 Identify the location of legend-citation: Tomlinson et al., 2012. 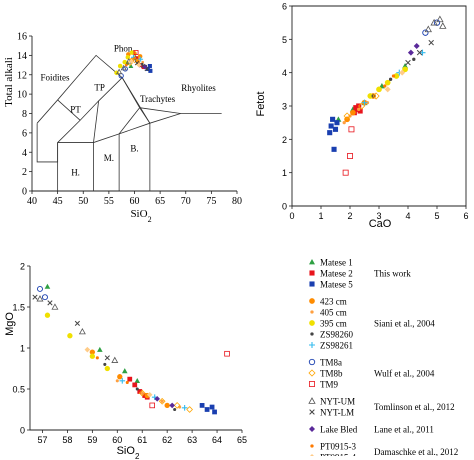
(414, 407).